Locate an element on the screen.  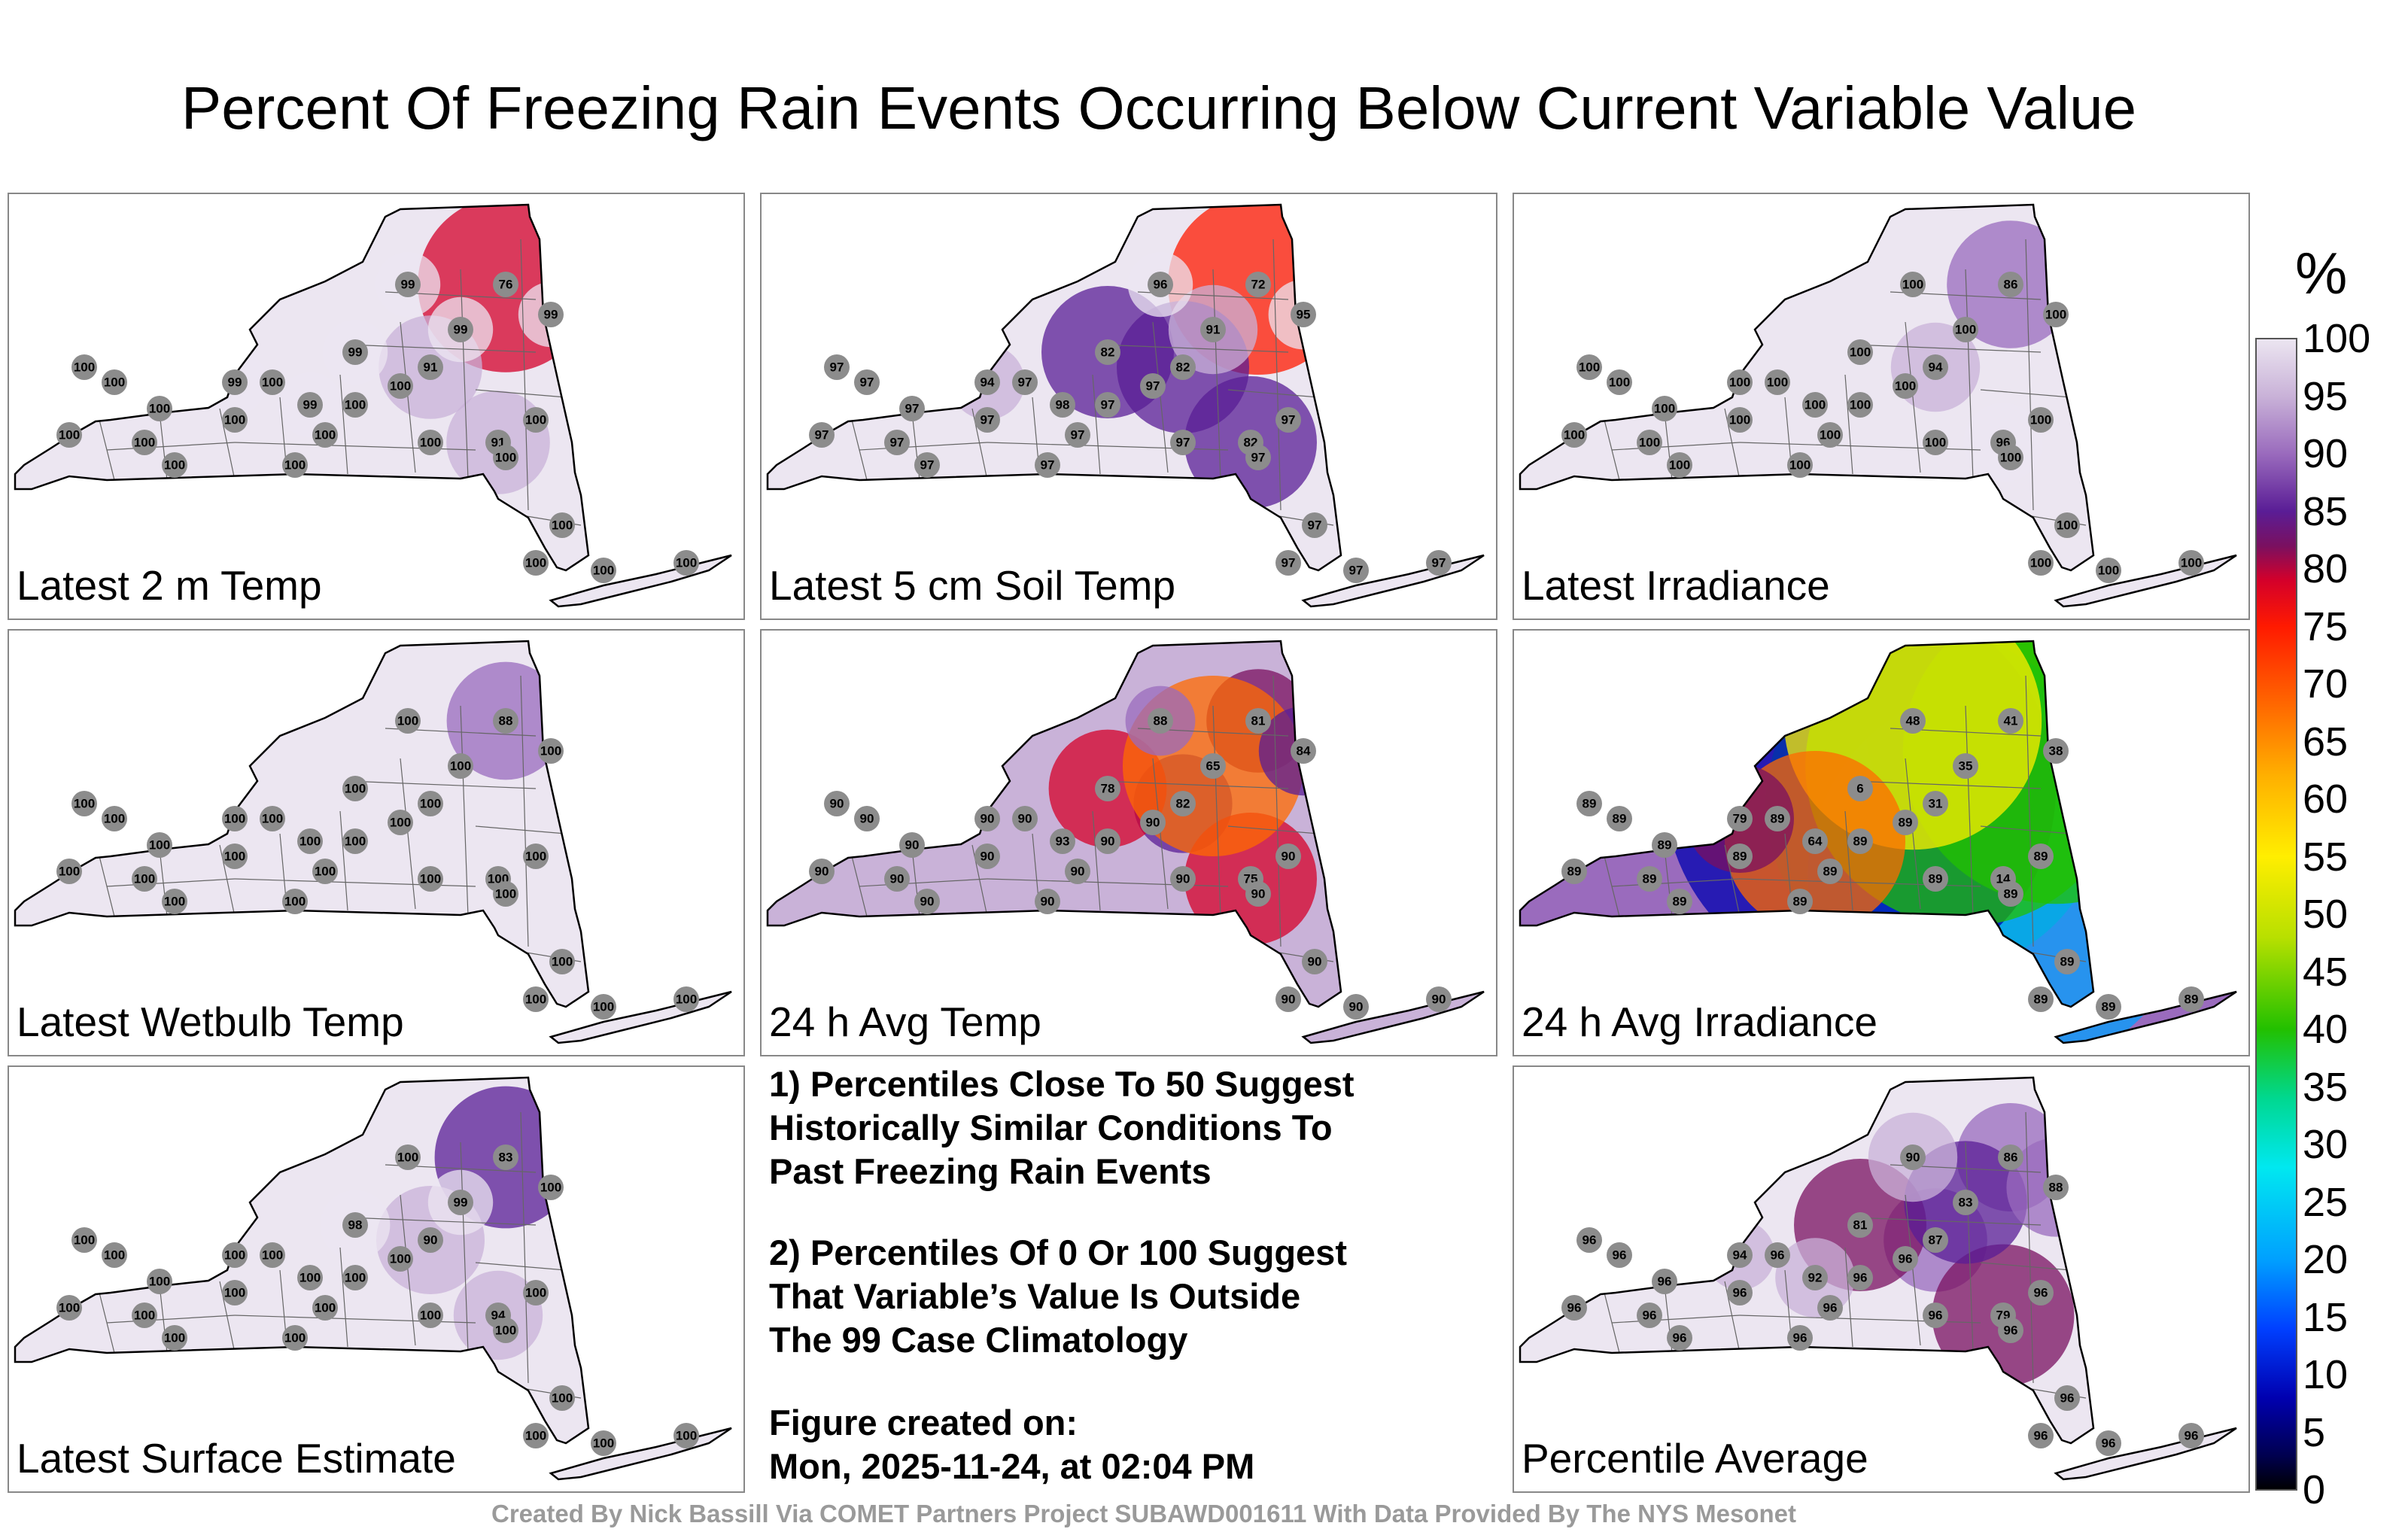
station-marker: 41 is located at coordinates (2010, 721).